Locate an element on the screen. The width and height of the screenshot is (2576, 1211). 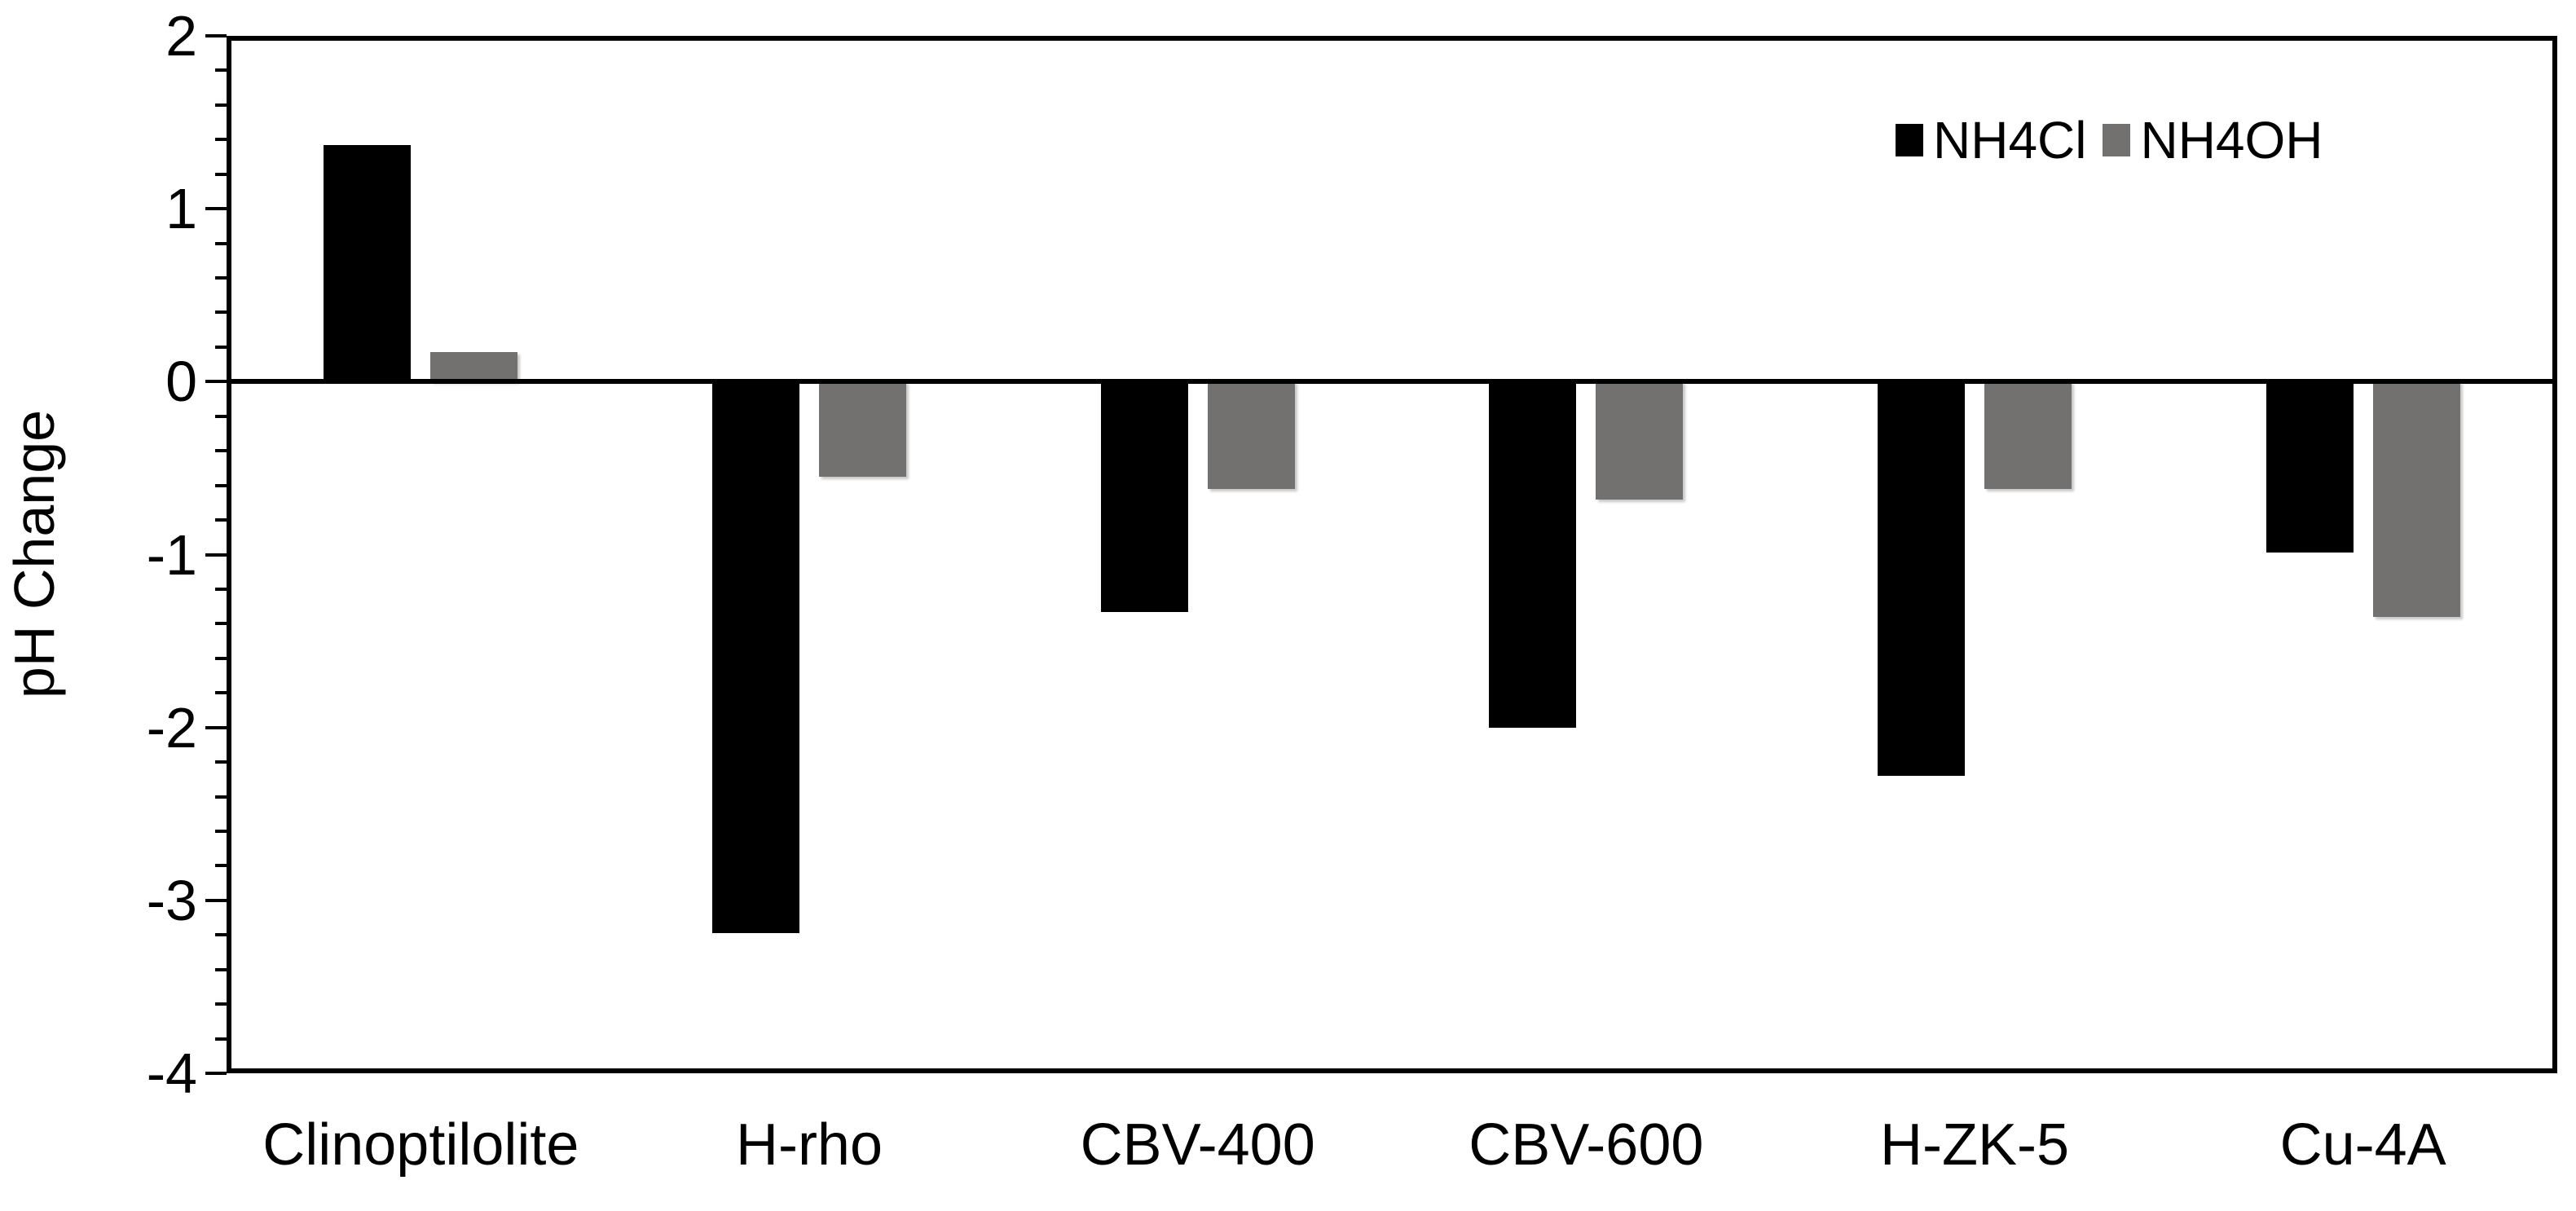
x-category-label-cbv-400: CBV-400 is located at coordinates (1197, 1145).